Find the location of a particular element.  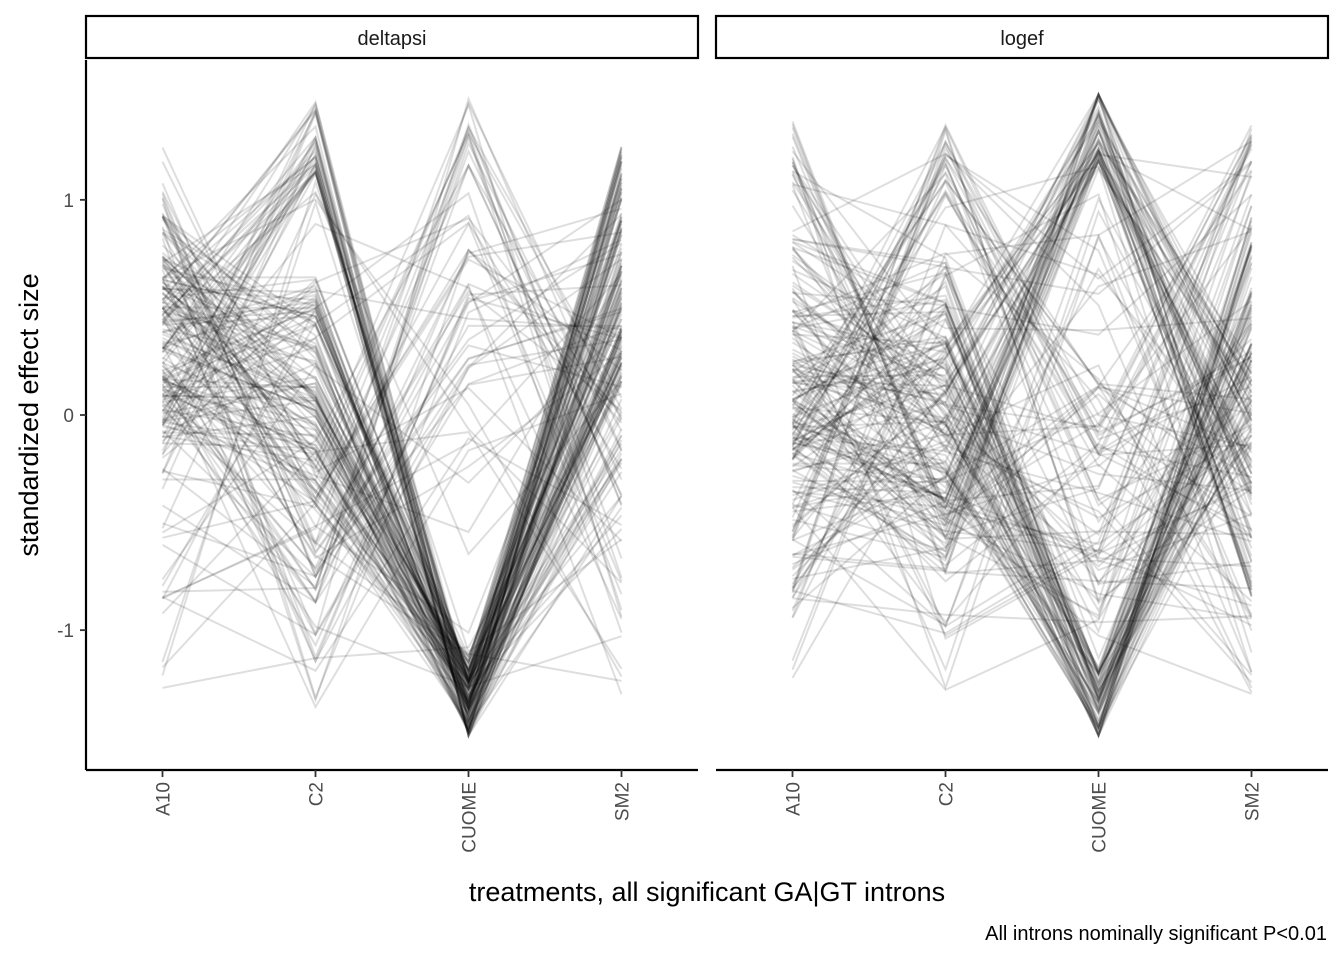

x-tick-label: A10 is located at coordinates (164, 799).